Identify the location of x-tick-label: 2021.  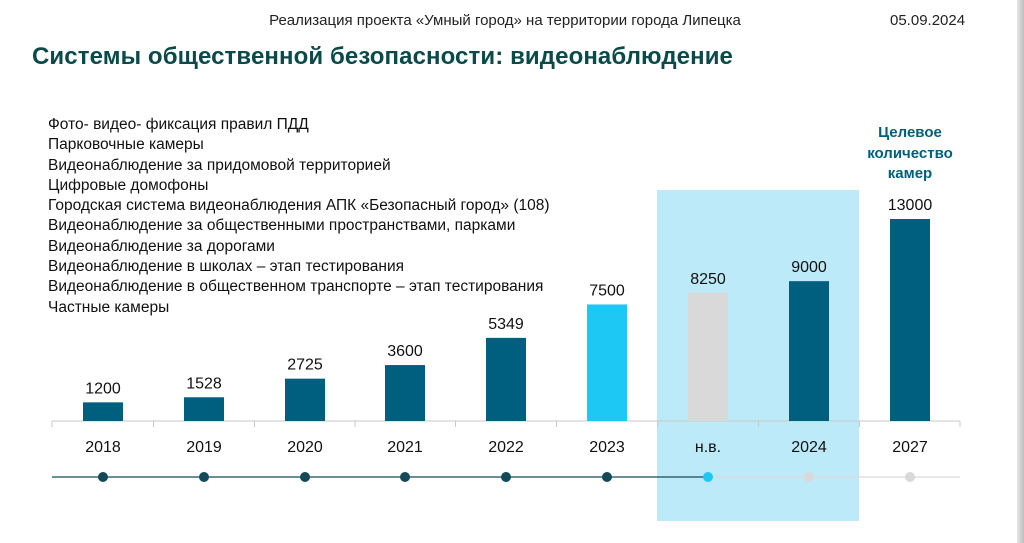
(405, 447).